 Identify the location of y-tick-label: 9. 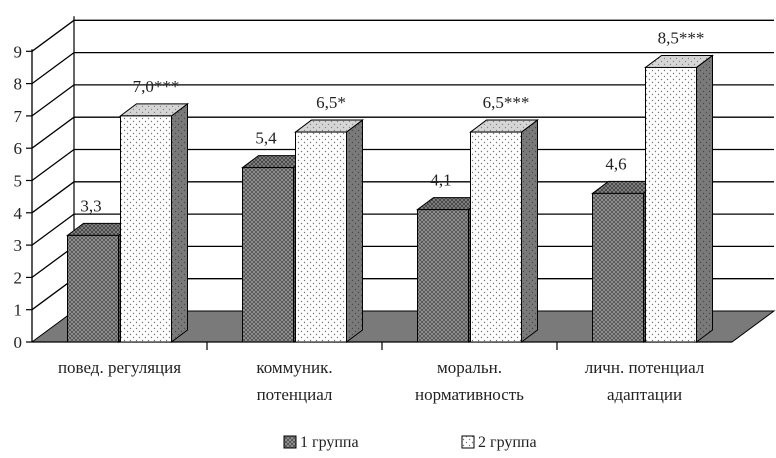
(18, 51).